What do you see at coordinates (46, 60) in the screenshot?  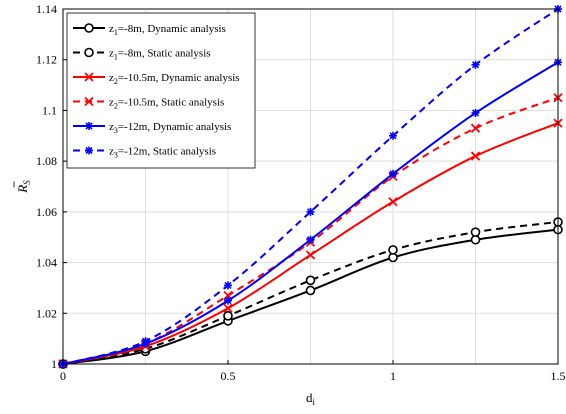 I see `y-tick-label: 1.12` at bounding box center [46, 60].